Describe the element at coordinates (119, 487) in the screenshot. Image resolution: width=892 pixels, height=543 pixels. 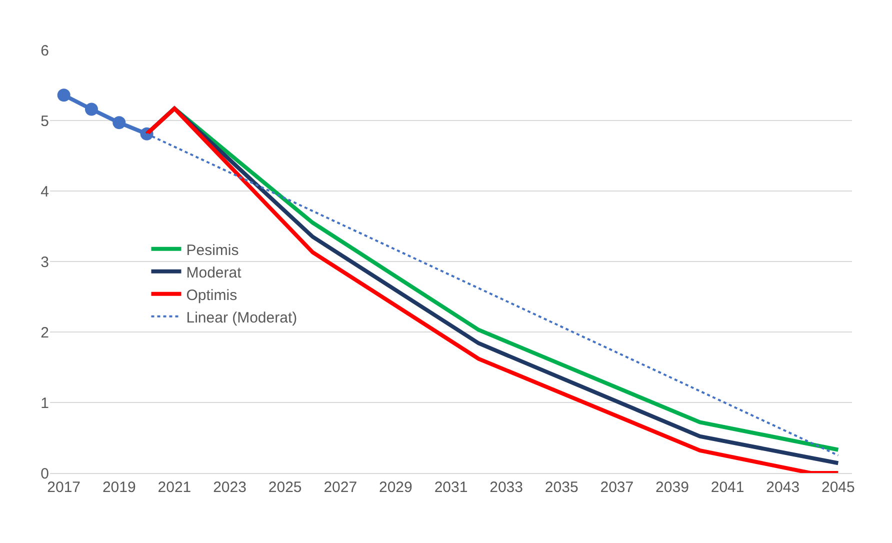
I see `x-tick-label: 2019` at that location.